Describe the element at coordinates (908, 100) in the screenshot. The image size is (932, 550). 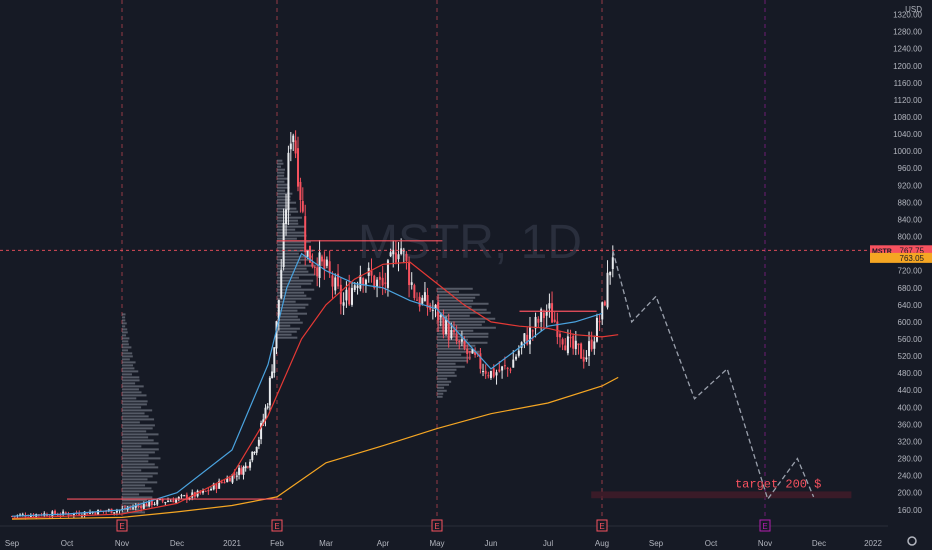
I see `y-tick-label: 1120.00` at that location.